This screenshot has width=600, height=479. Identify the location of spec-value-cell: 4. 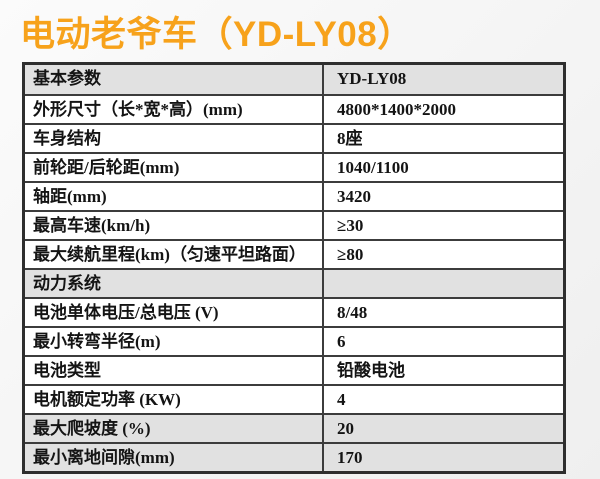
(341, 399).